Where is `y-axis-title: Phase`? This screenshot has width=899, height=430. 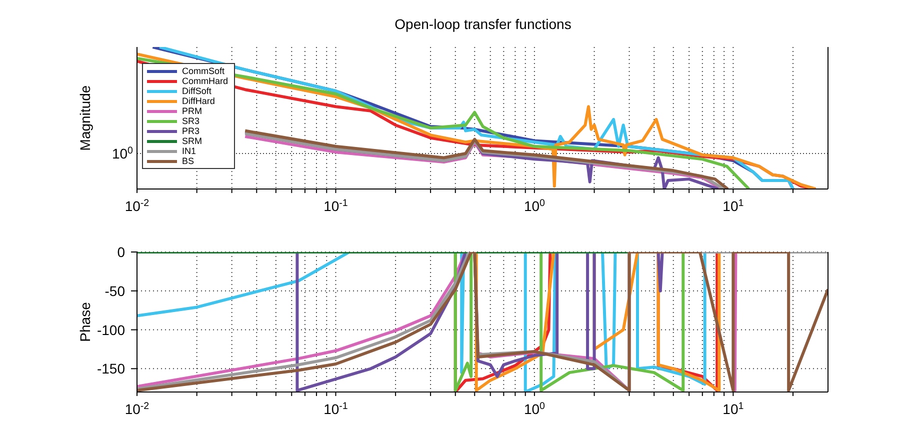
y-axis-title: Phase is located at coordinates (85, 322).